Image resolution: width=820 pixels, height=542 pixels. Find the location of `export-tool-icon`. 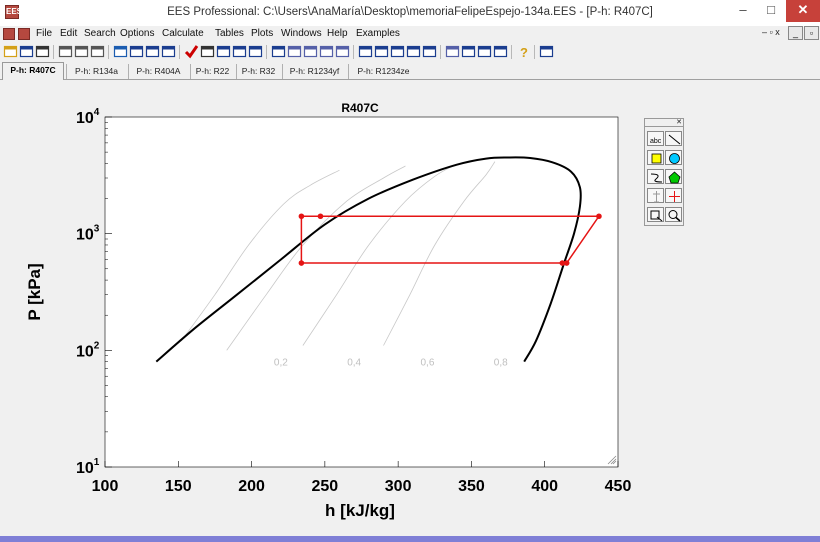

export-tool-icon is located at coordinates (655, 214).